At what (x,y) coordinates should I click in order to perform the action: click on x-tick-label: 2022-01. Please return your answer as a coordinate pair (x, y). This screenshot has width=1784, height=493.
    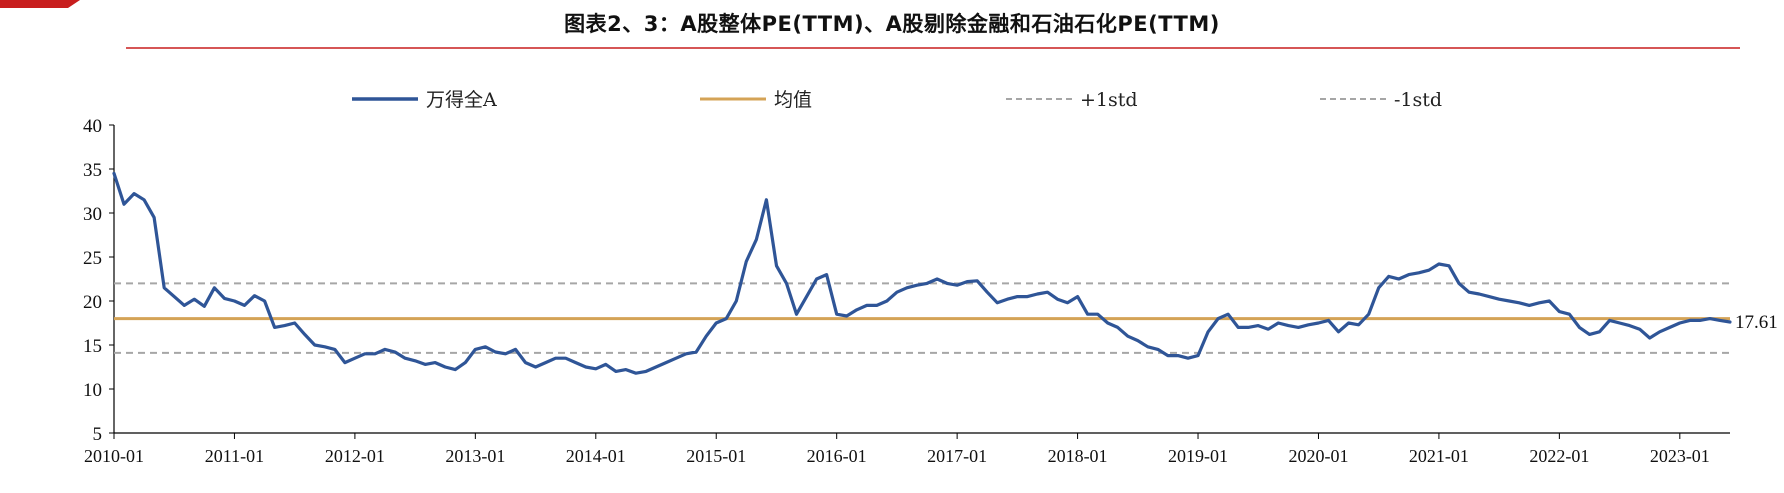
    Looking at the image, I should click on (1559, 456).